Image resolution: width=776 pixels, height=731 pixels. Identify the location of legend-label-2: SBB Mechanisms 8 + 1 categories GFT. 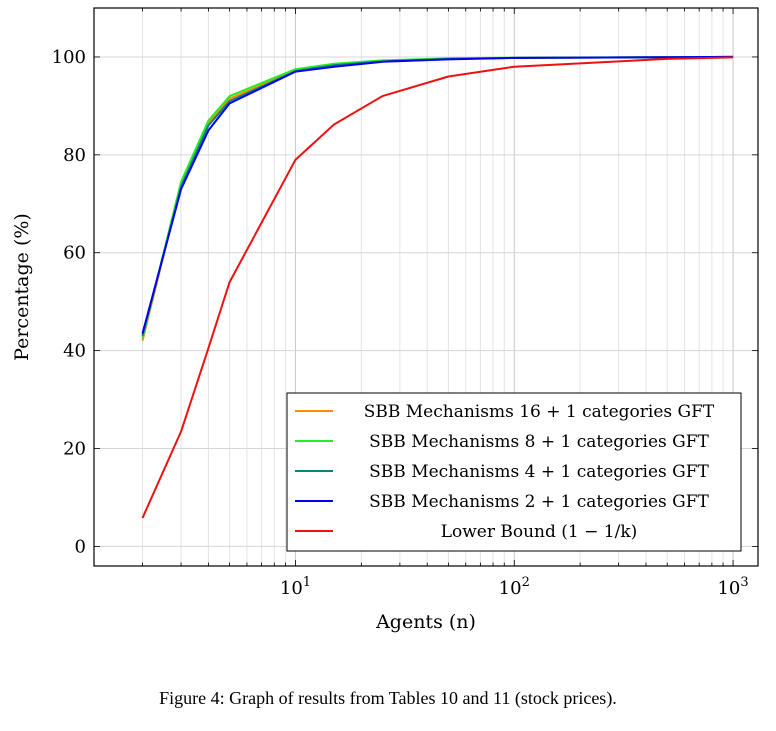
(539, 442).